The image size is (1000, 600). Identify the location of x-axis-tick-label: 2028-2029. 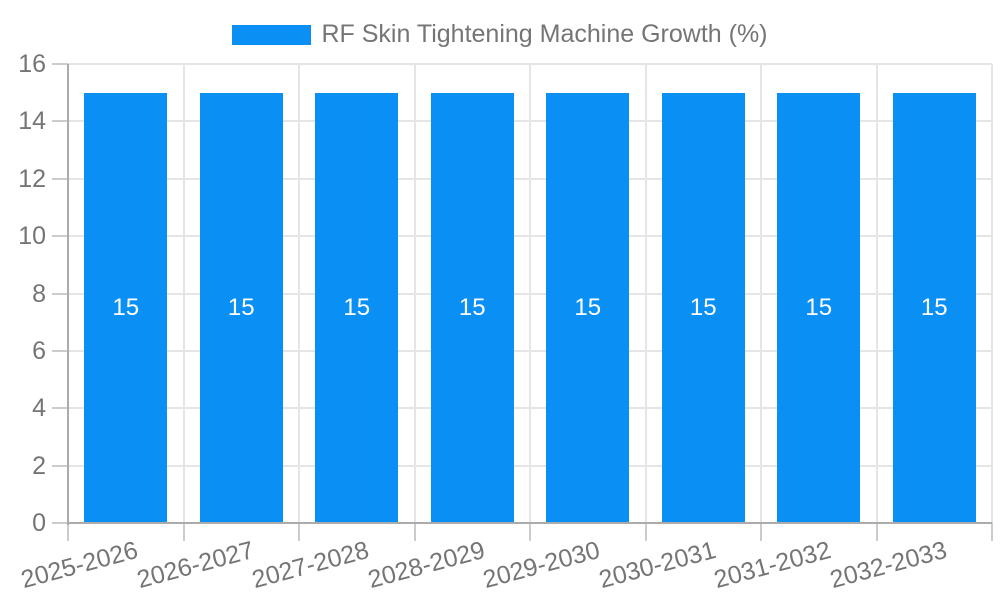
(426, 565).